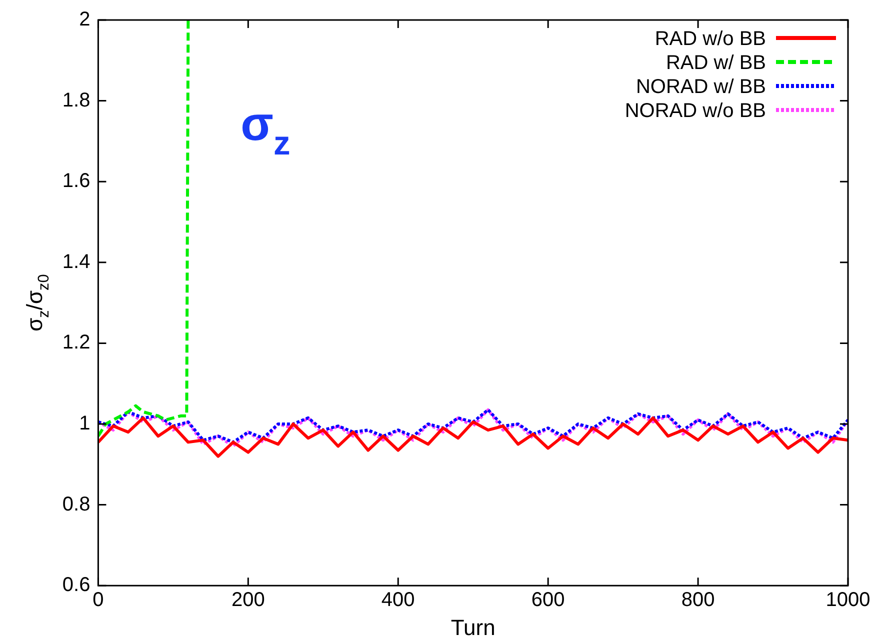 The height and width of the screenshot is (642, 883). Describe the element at coordinates (76, 100) in the screenshot. I see `y-tick-label: 1.8` at that location.